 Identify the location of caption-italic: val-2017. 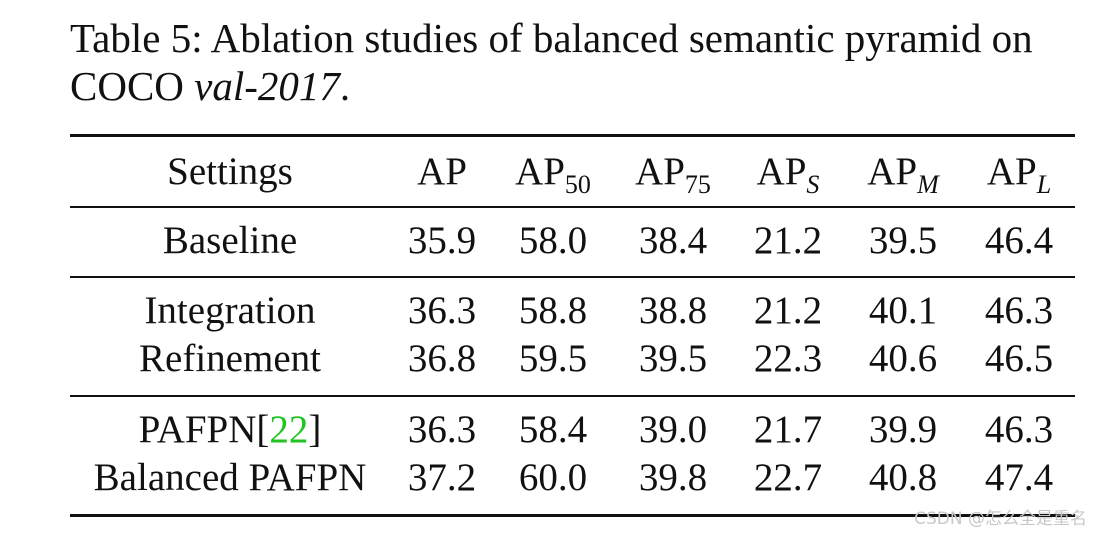
(267, 86).